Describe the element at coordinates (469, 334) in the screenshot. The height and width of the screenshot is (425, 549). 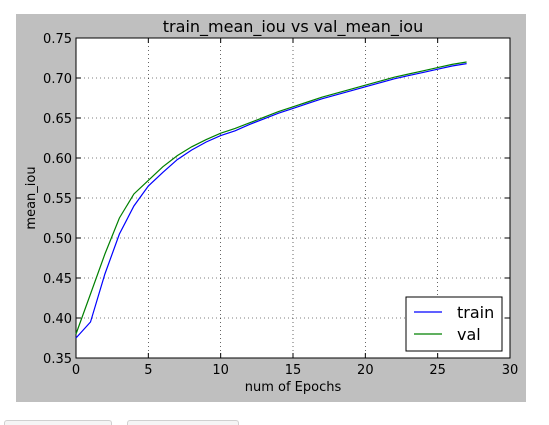
I see `legend-label-val: val` at that location.